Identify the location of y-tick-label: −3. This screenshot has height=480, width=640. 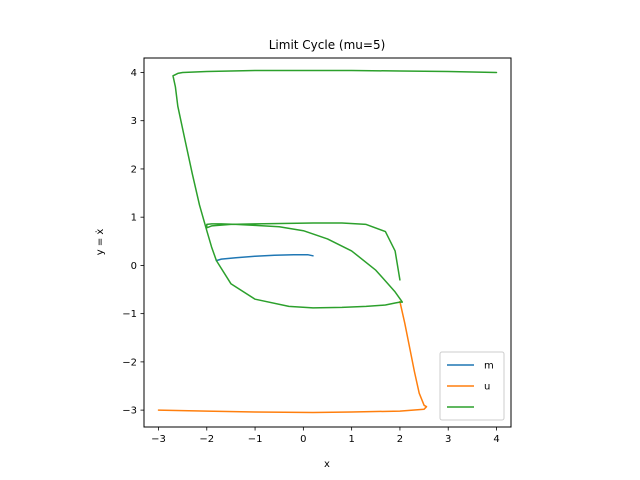
(129, 411).